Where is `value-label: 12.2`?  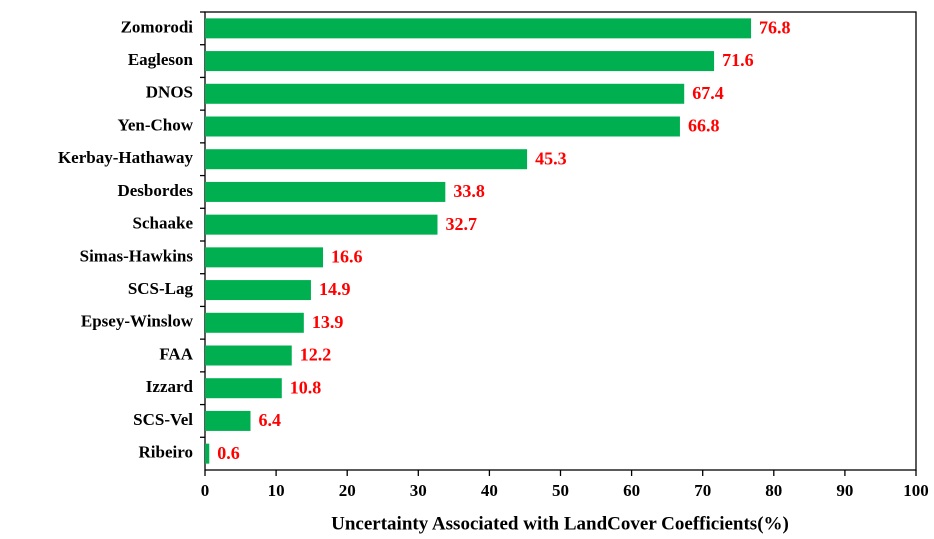
value-label: 12.2 is located at coordinates (316, 355).